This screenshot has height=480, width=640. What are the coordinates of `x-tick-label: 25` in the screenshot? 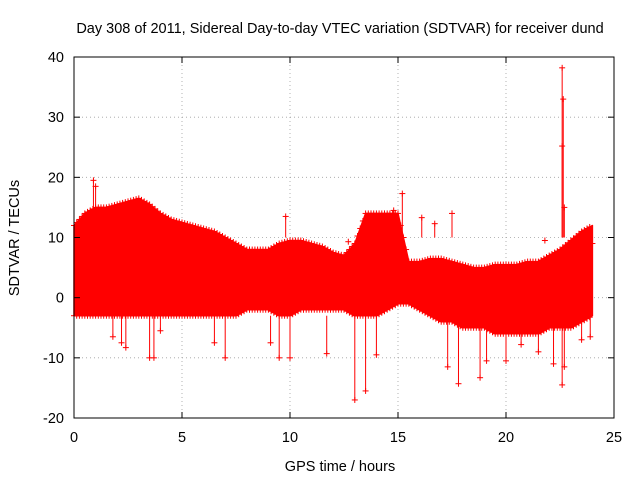 It's located at (614, 438).